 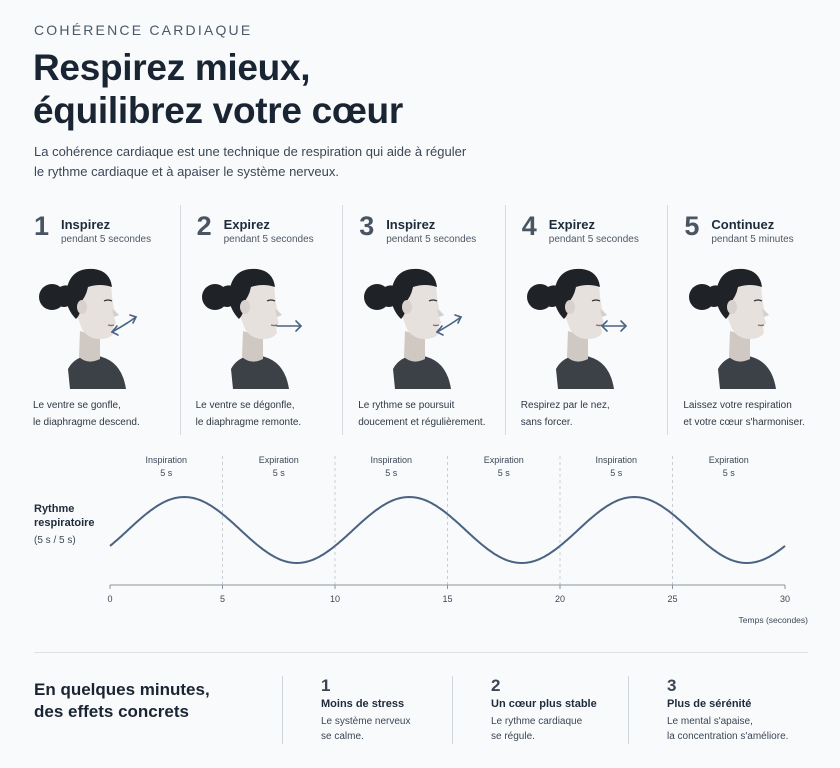 What do you see at coordinates (537, 721) in the screenshot?
I see `effect-desc-line-1: Le rythme cardiaque` at bounding box center [537, 721].